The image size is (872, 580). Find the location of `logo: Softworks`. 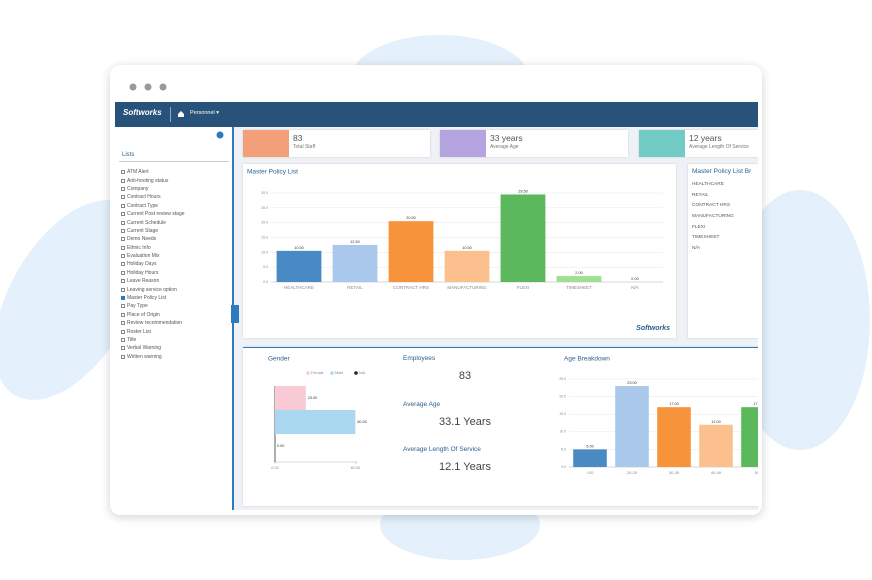

logo: Softworks is located at coordinates (142, 112).